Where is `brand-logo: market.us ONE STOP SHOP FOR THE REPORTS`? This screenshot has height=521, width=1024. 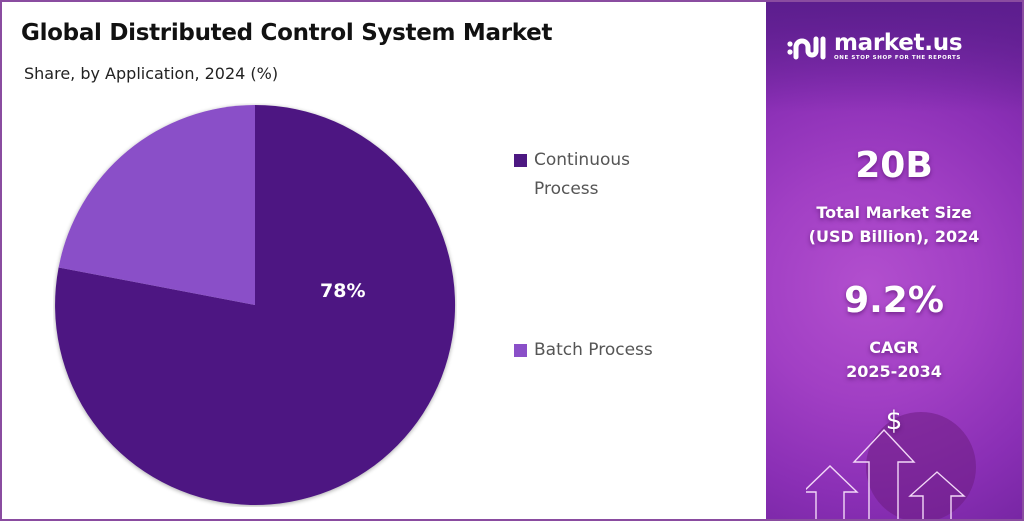 brand-logo: market.us ONE STOP SHOP FOR THE REPORTS is located at coordinates (874, 46).